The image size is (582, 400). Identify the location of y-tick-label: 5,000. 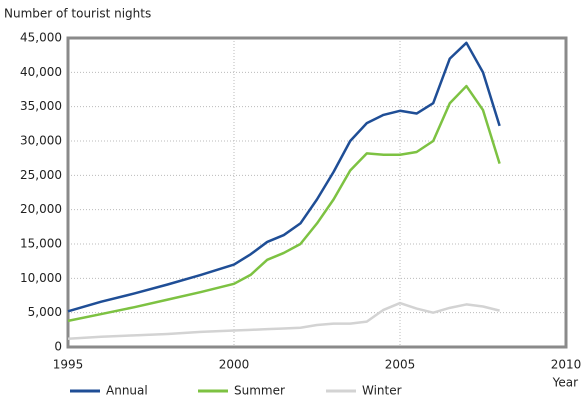
(45, 312).